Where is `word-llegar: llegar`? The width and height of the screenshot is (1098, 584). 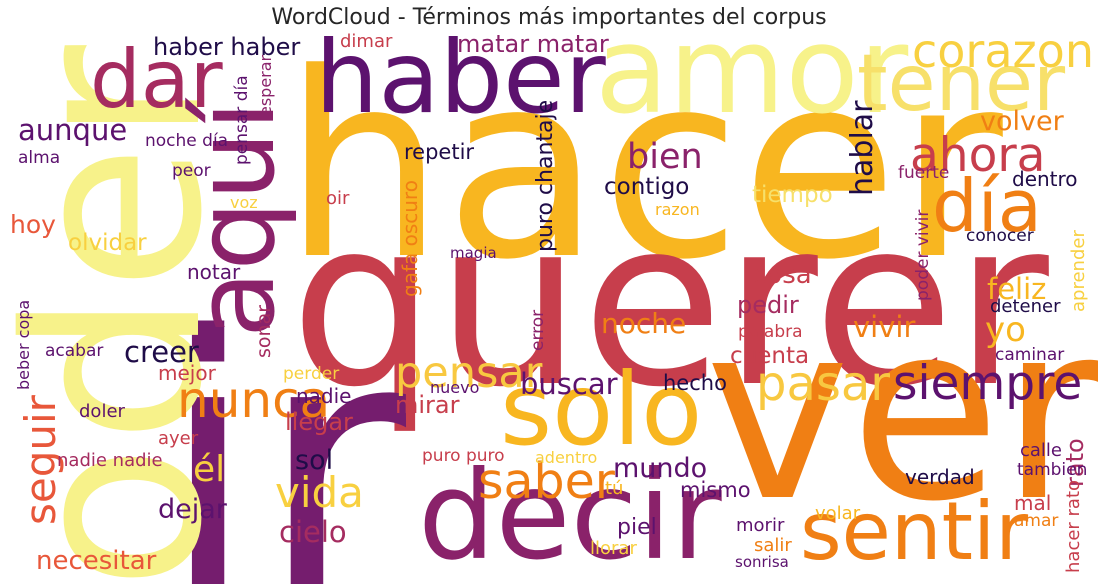
word-llegar: llegar is located at coordinates (319, 422).